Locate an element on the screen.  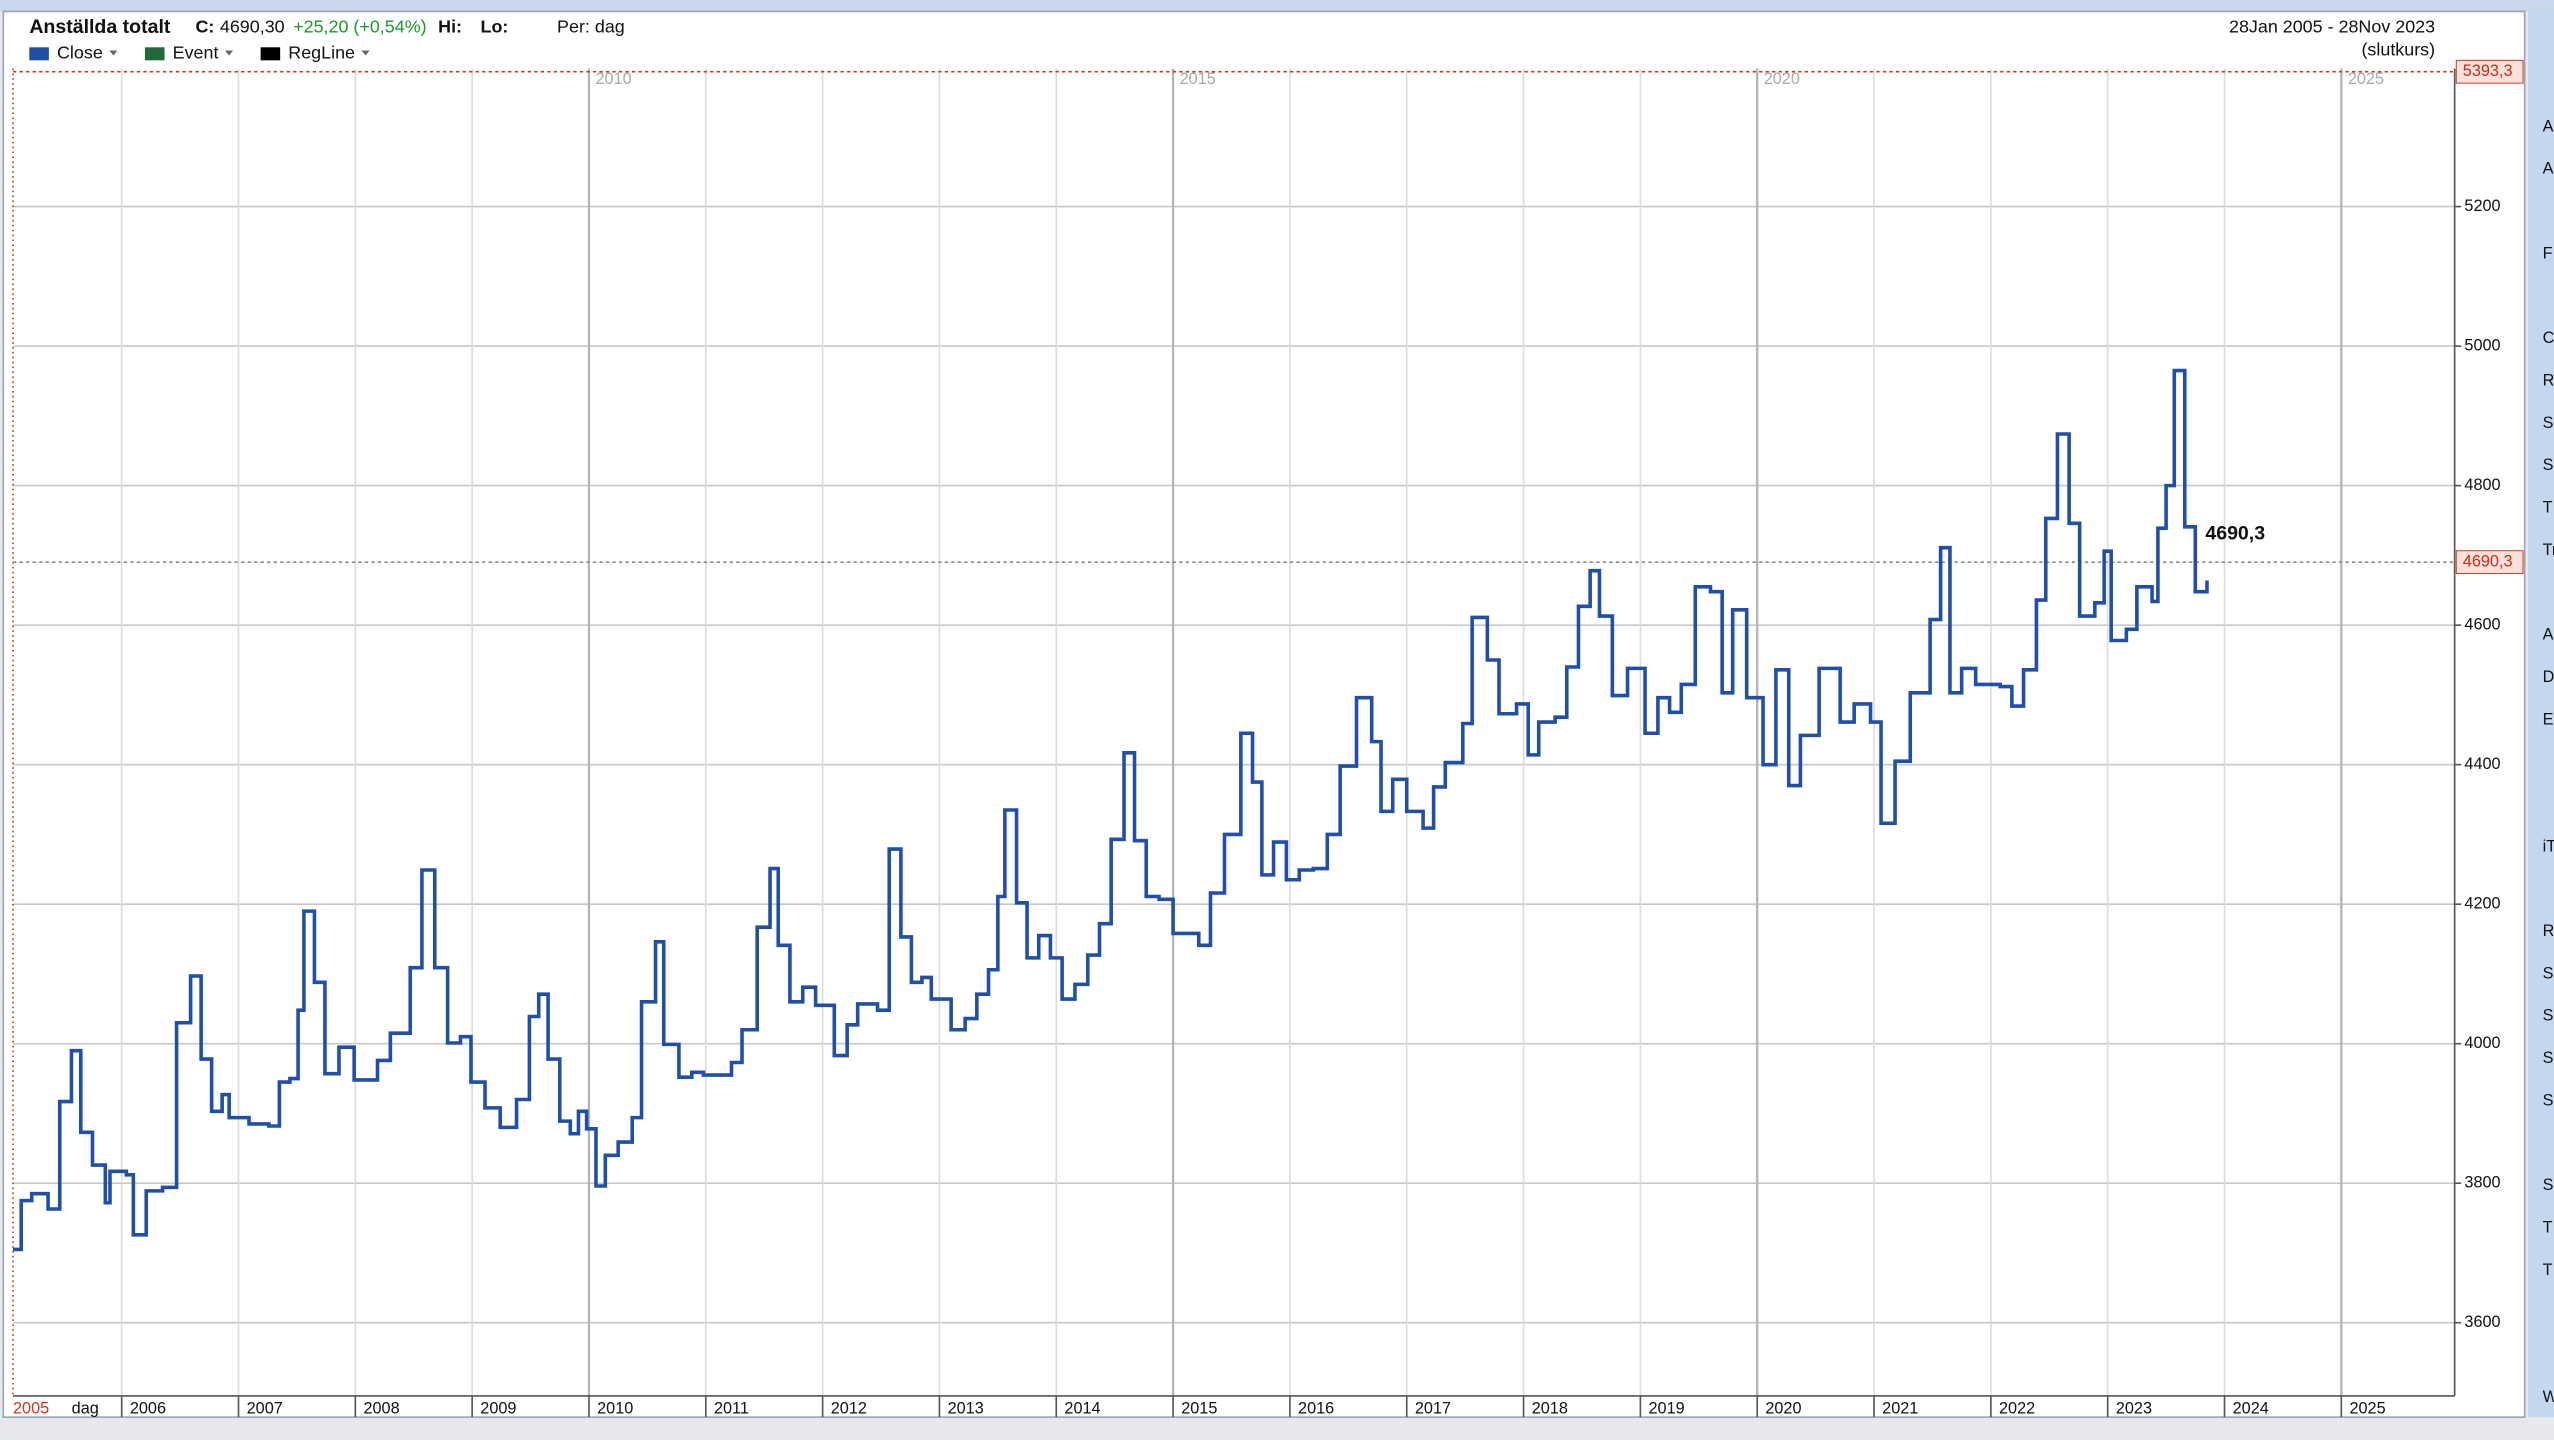
x-tick-label: 2022 is located at coordinates (2017, 1408).